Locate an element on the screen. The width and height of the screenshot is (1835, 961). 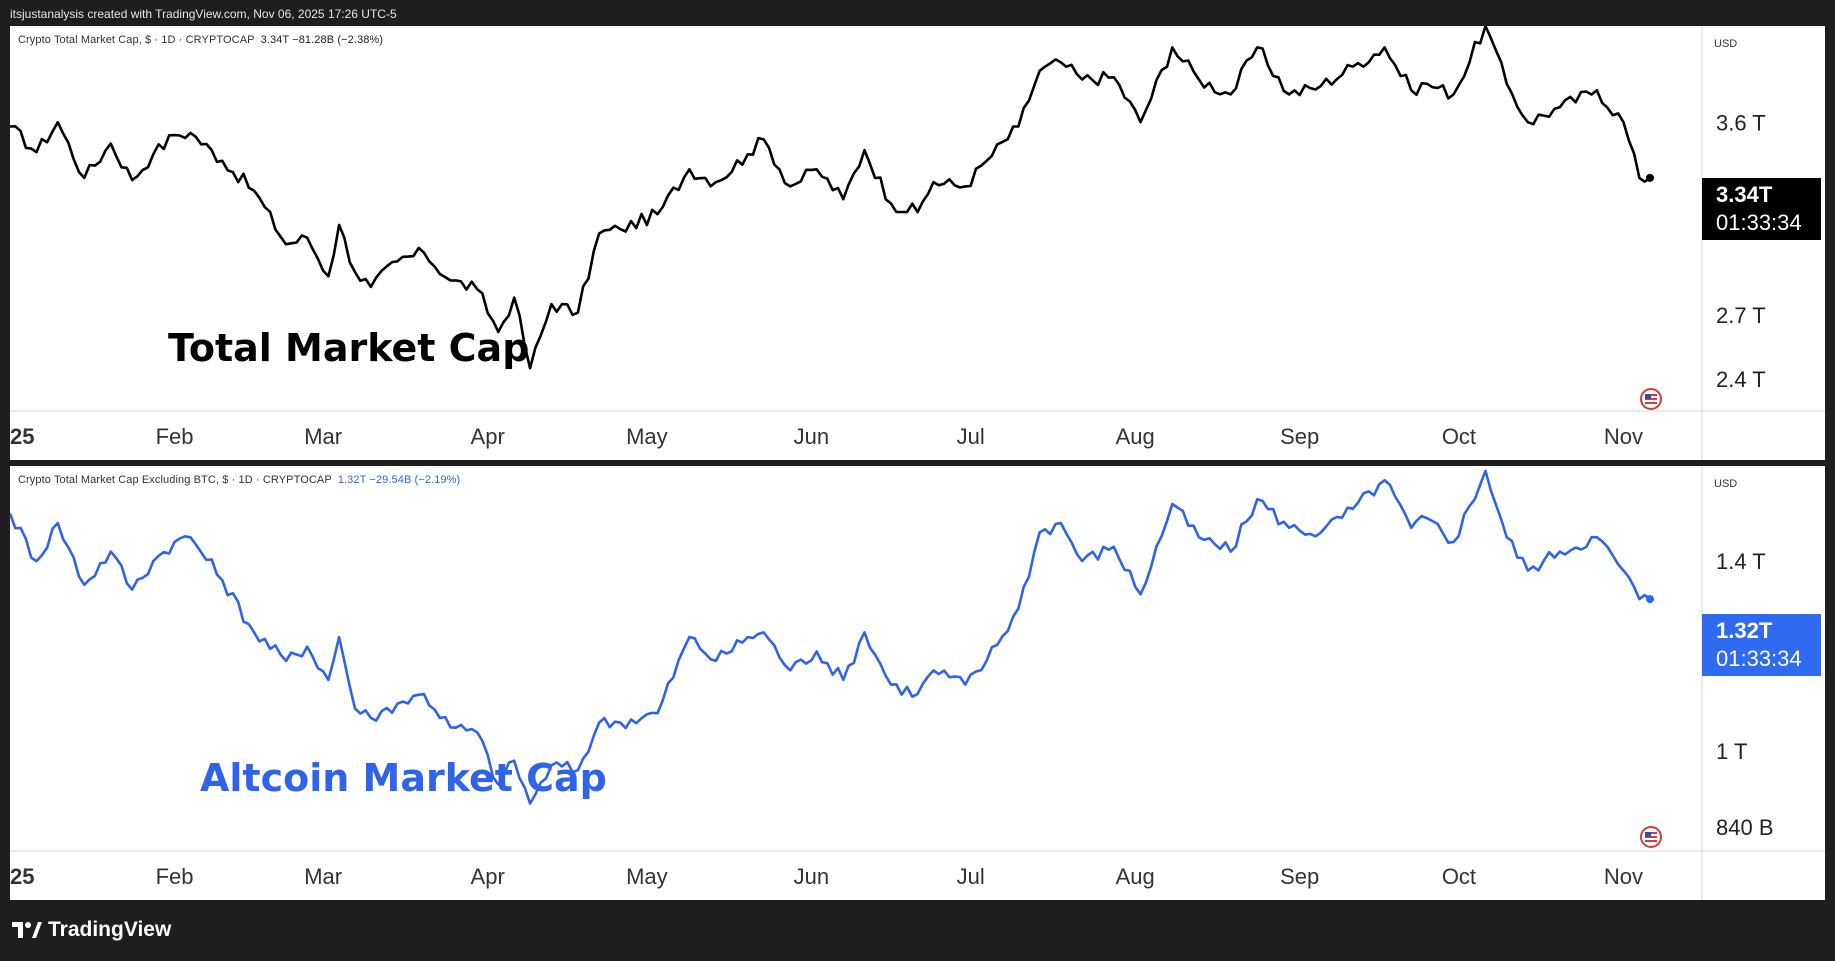
y-tick-label: 2.4 T is located at coordinates (1741, 379).